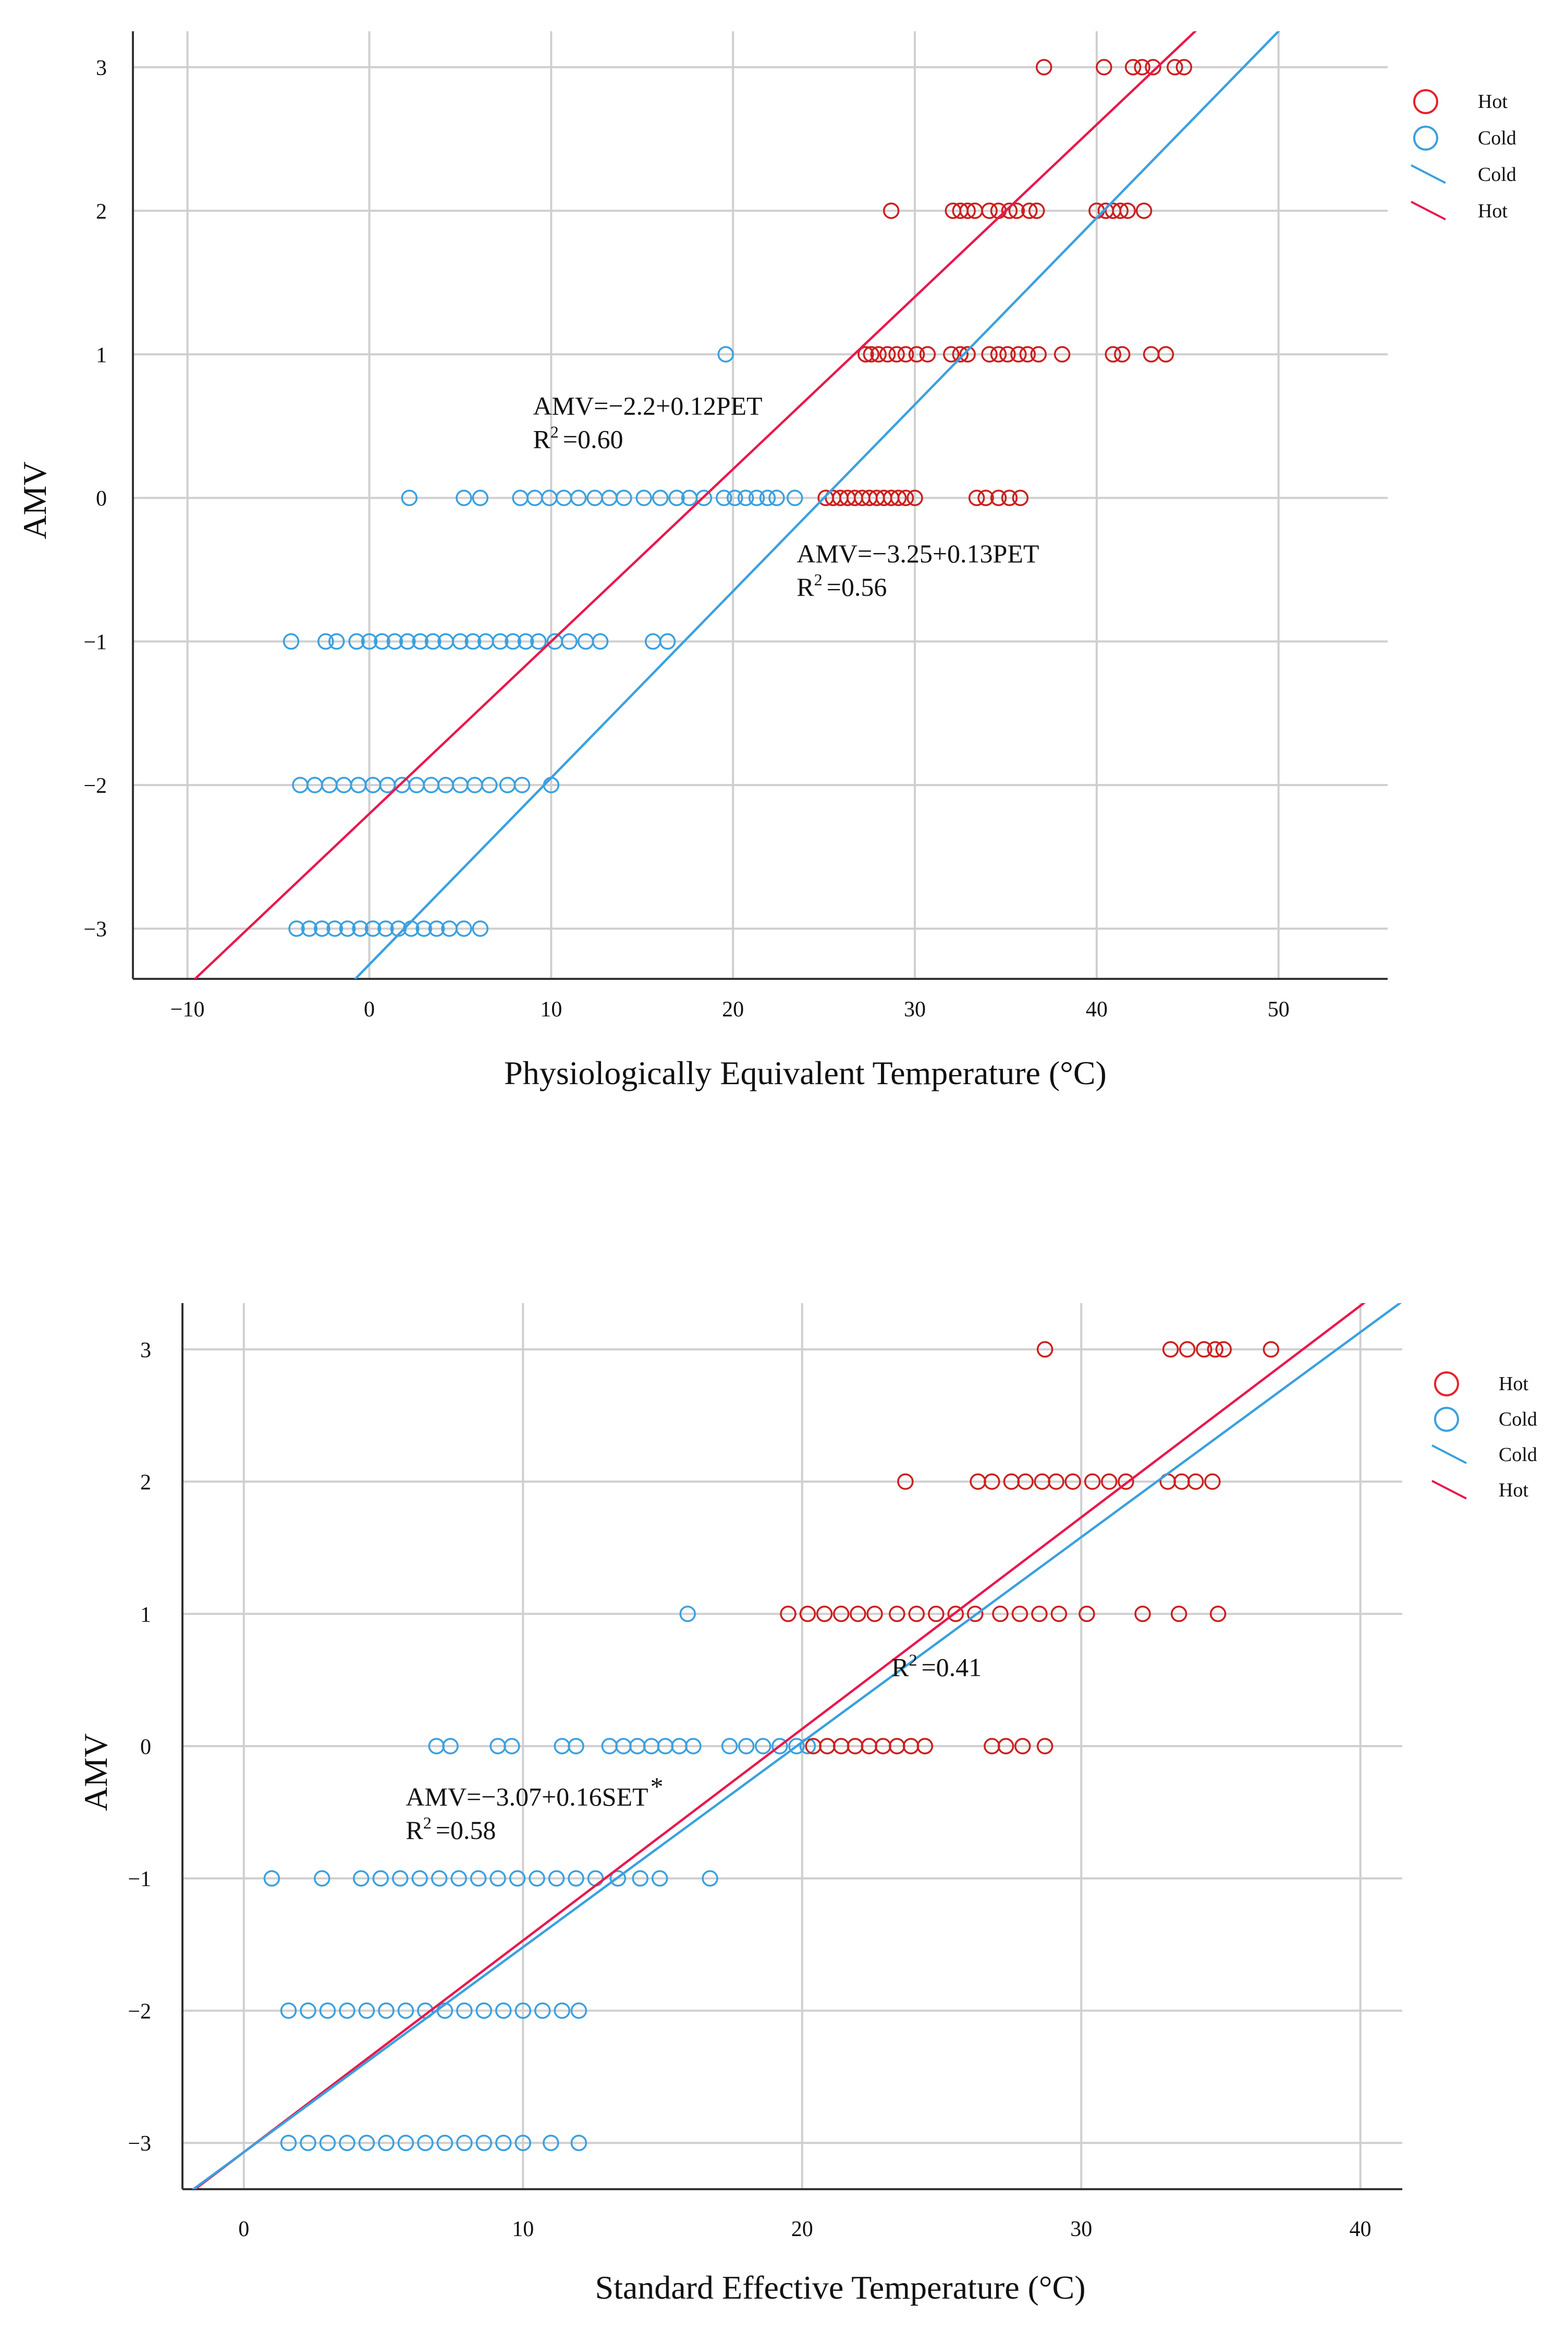  I want to click on y-tick-label: −1, so click(95, 643).